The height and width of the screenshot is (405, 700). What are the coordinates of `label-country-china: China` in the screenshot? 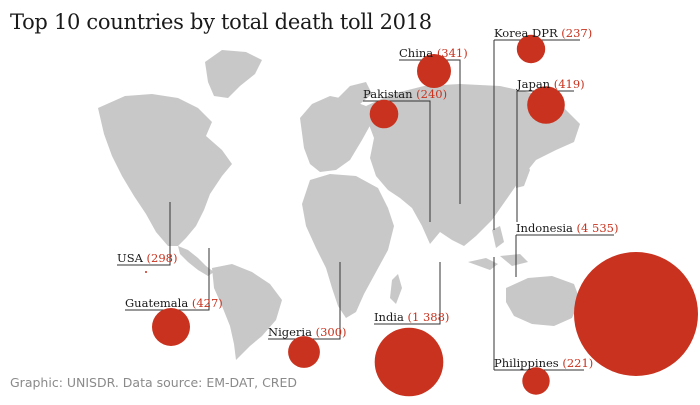 It's located at (418, 53).